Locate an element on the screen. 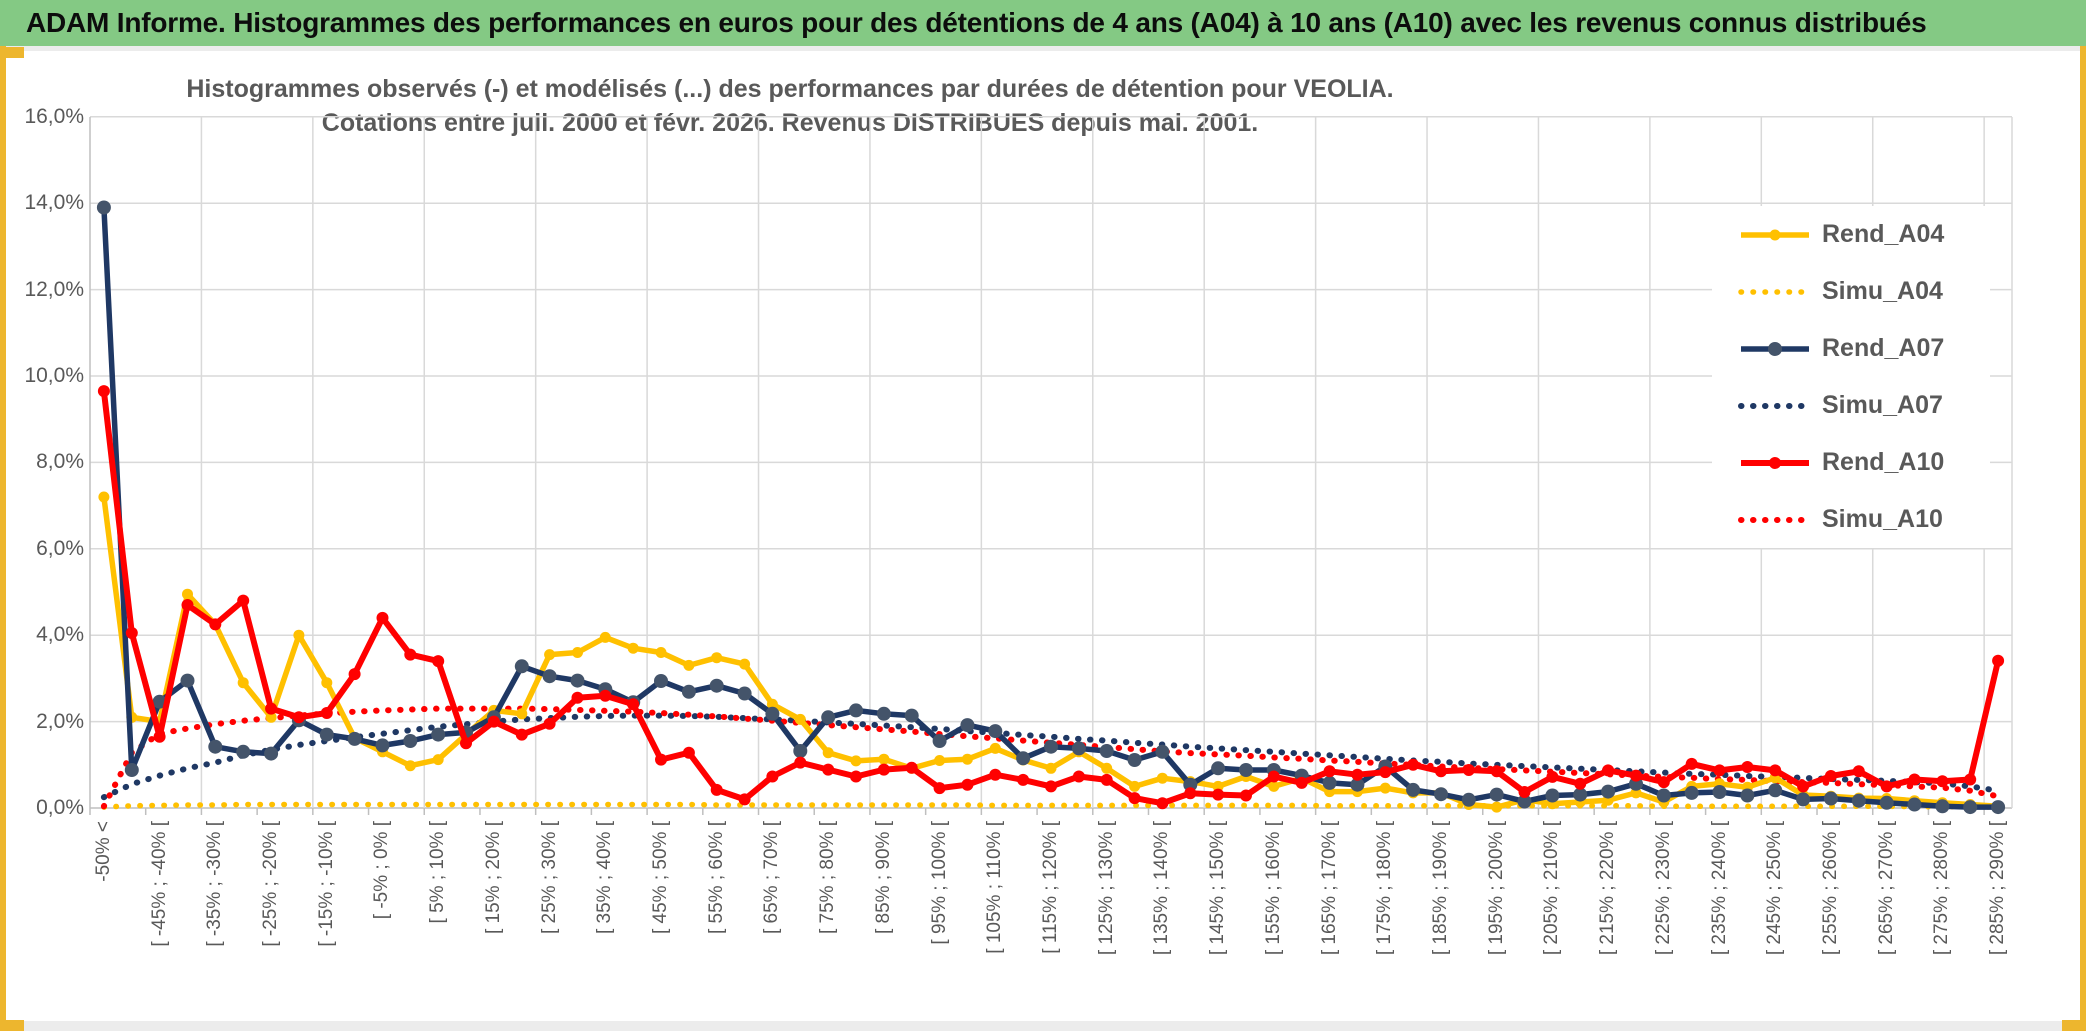 The height and width of the screenshot is (1031, 2086). legend-item-Simu_A07: Simu_A07 is located at coordinates (1851, 405).